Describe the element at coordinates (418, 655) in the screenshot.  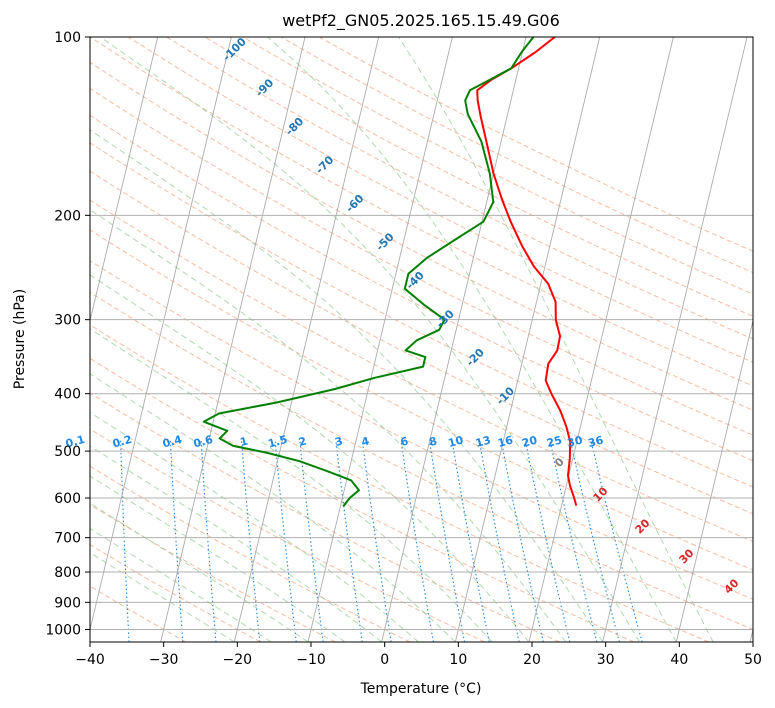
I see `x-axis: −40 −30 −20 −10 0 10 20 30 40 50` at that location.